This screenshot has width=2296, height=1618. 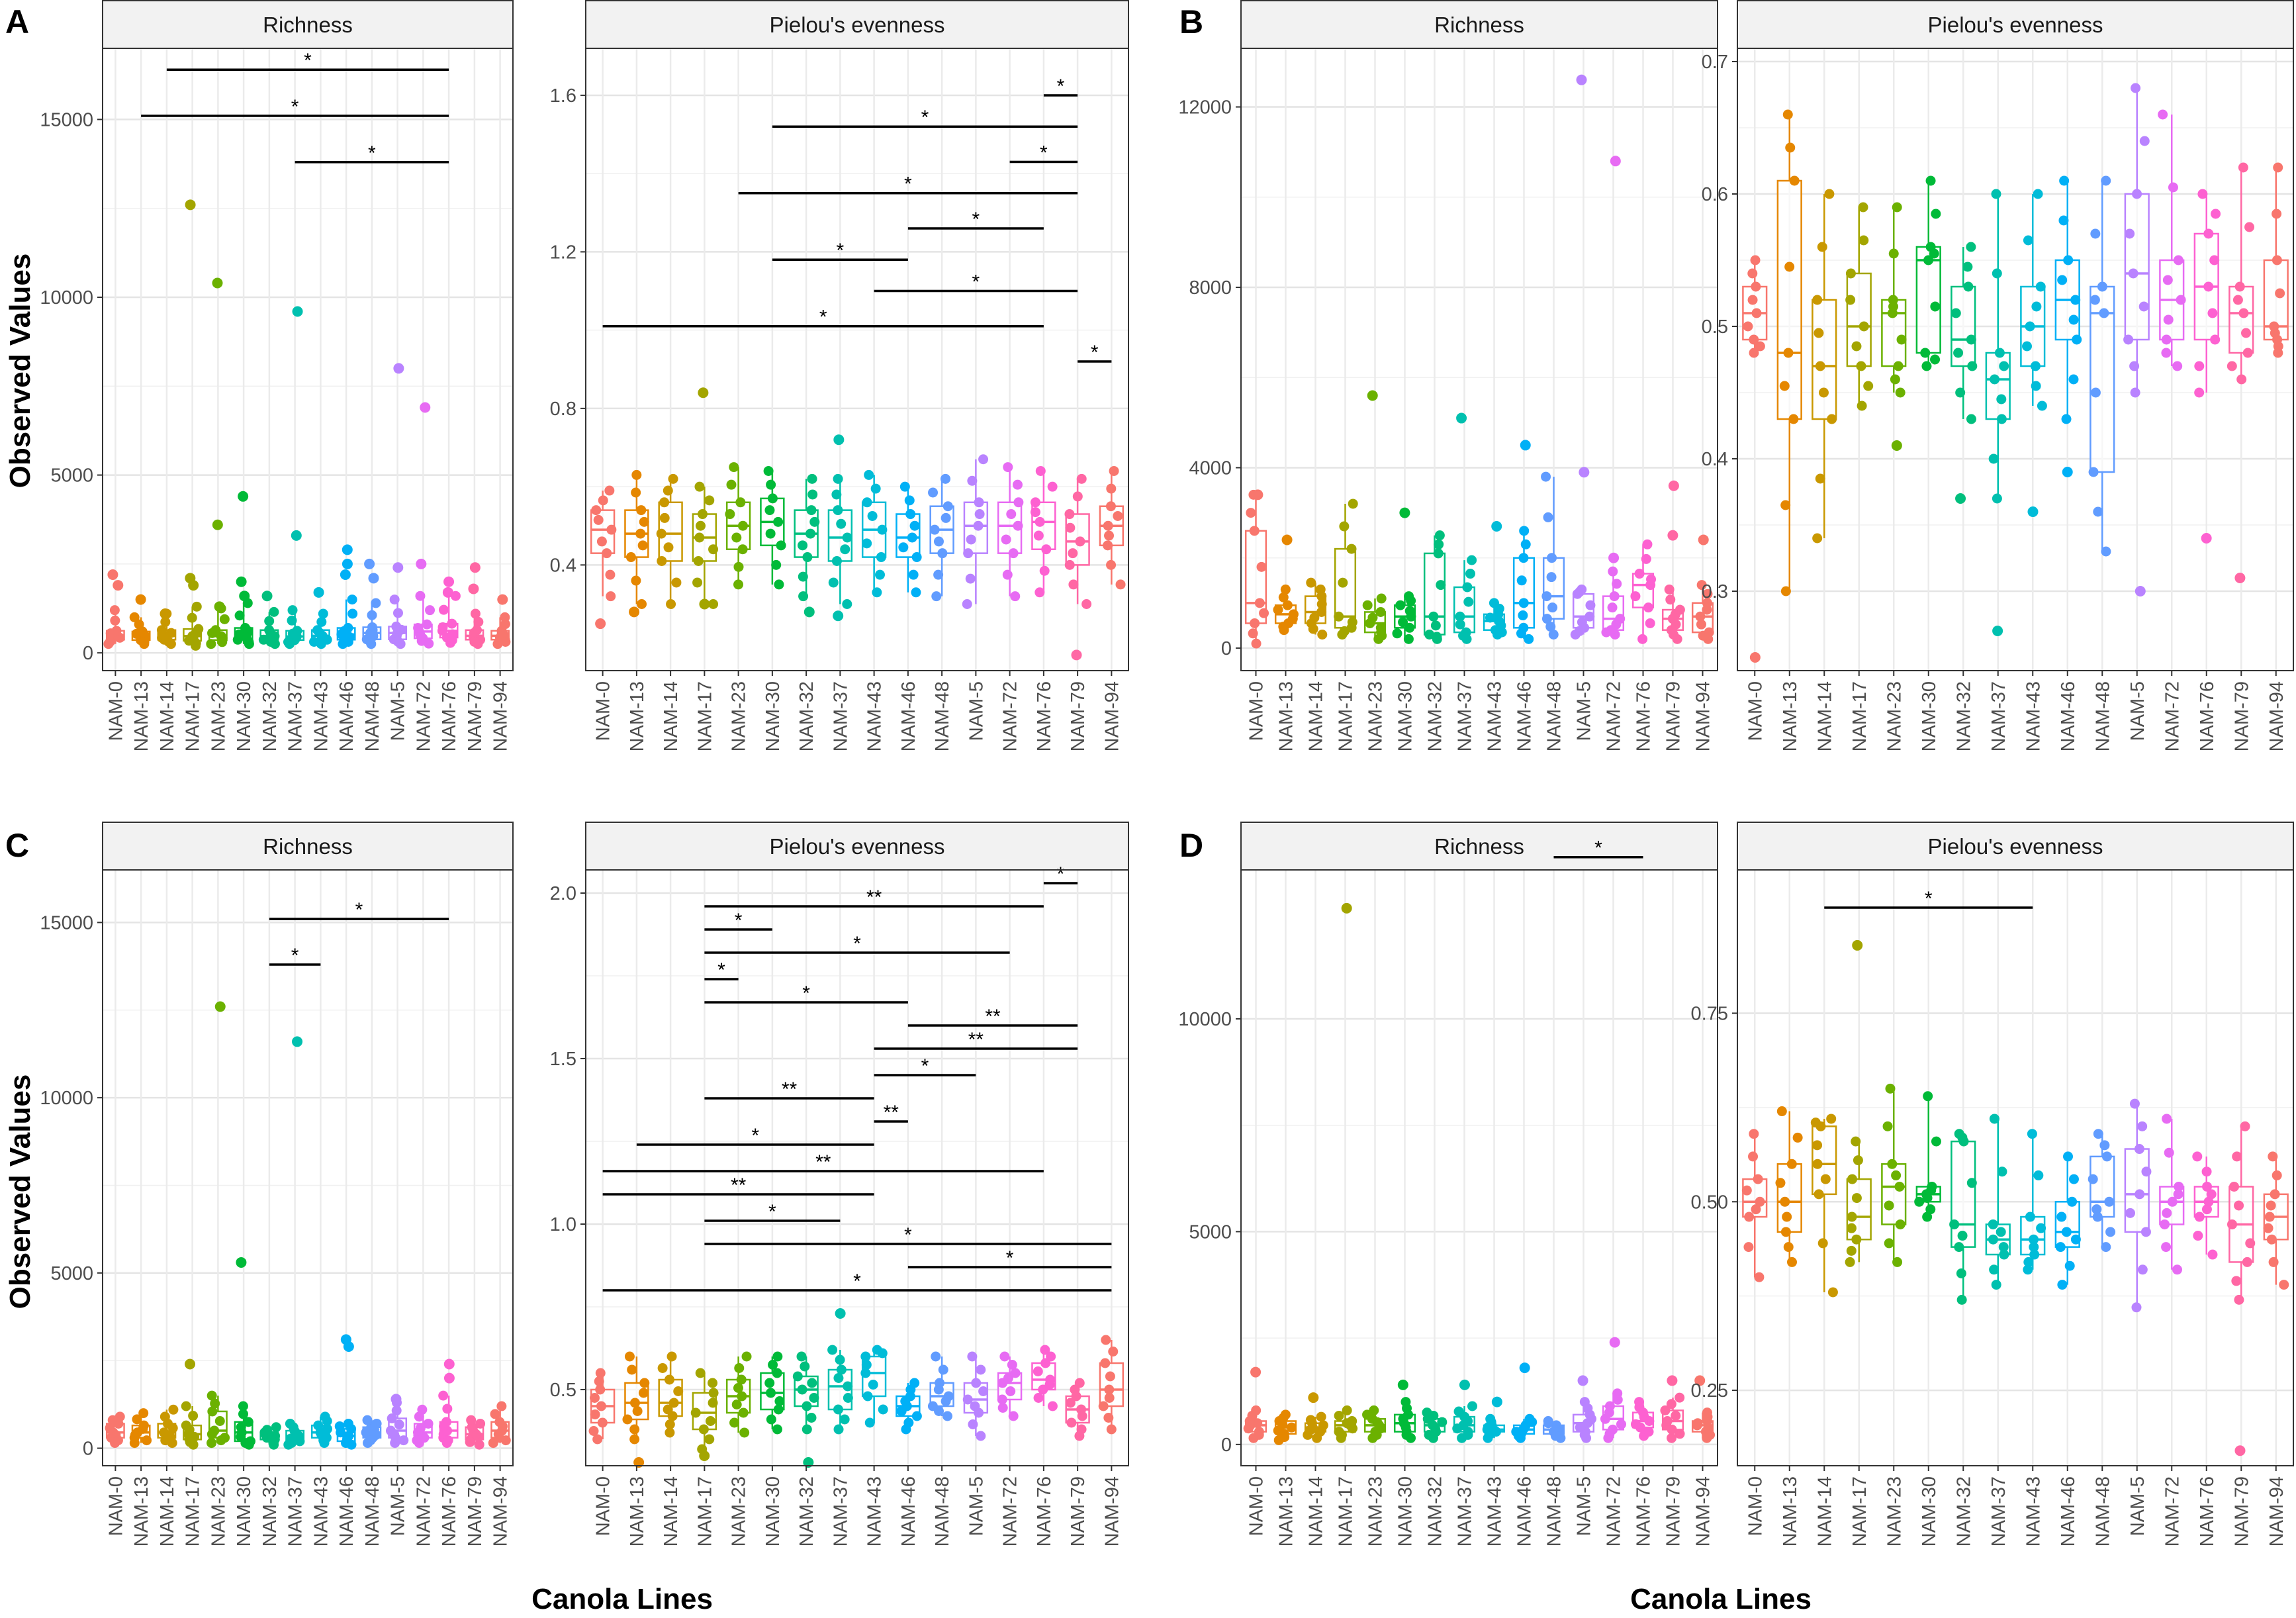 I want to click on x-tick-label: NAM-94, so click(x=1703, y=716).